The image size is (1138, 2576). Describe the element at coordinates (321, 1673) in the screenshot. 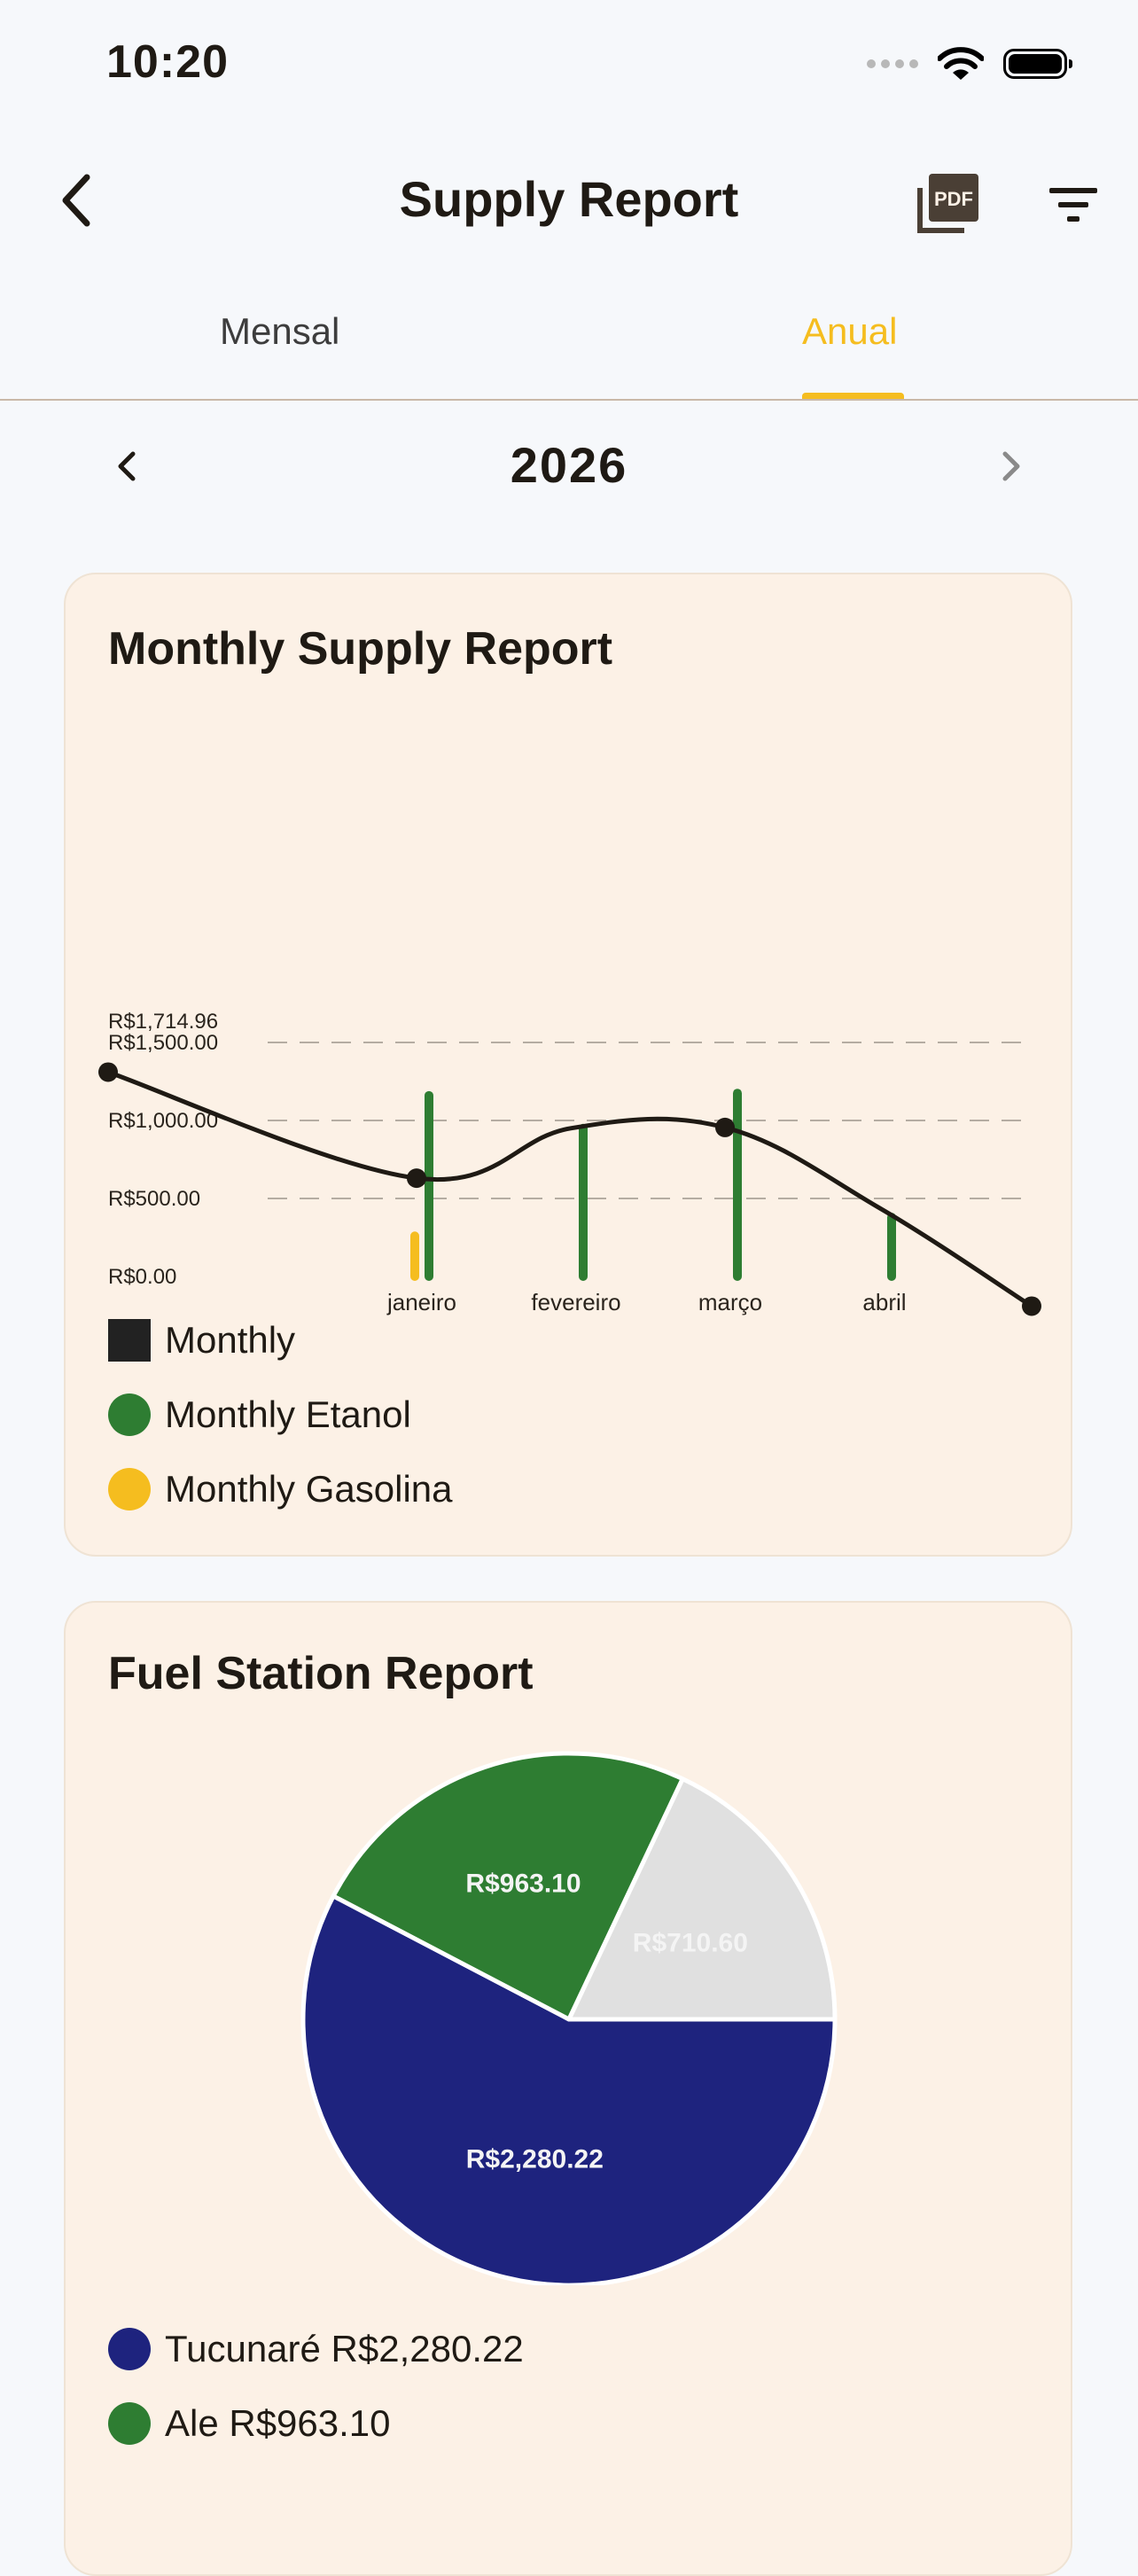

I see `station-report-title: Fuel Station Report` at that location.